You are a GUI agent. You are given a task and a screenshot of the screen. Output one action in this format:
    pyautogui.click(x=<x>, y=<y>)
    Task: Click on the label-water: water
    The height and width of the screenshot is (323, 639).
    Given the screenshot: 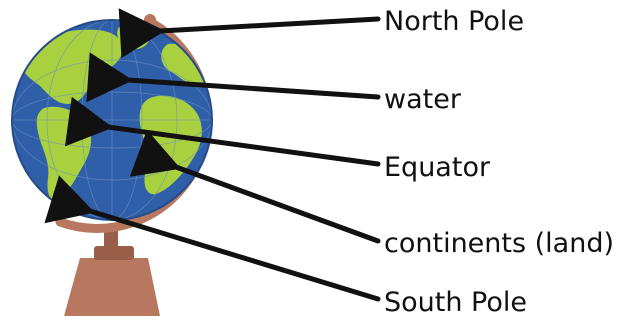 What is the action you would take?
    pyautogui.click(x=423, y=99)
    